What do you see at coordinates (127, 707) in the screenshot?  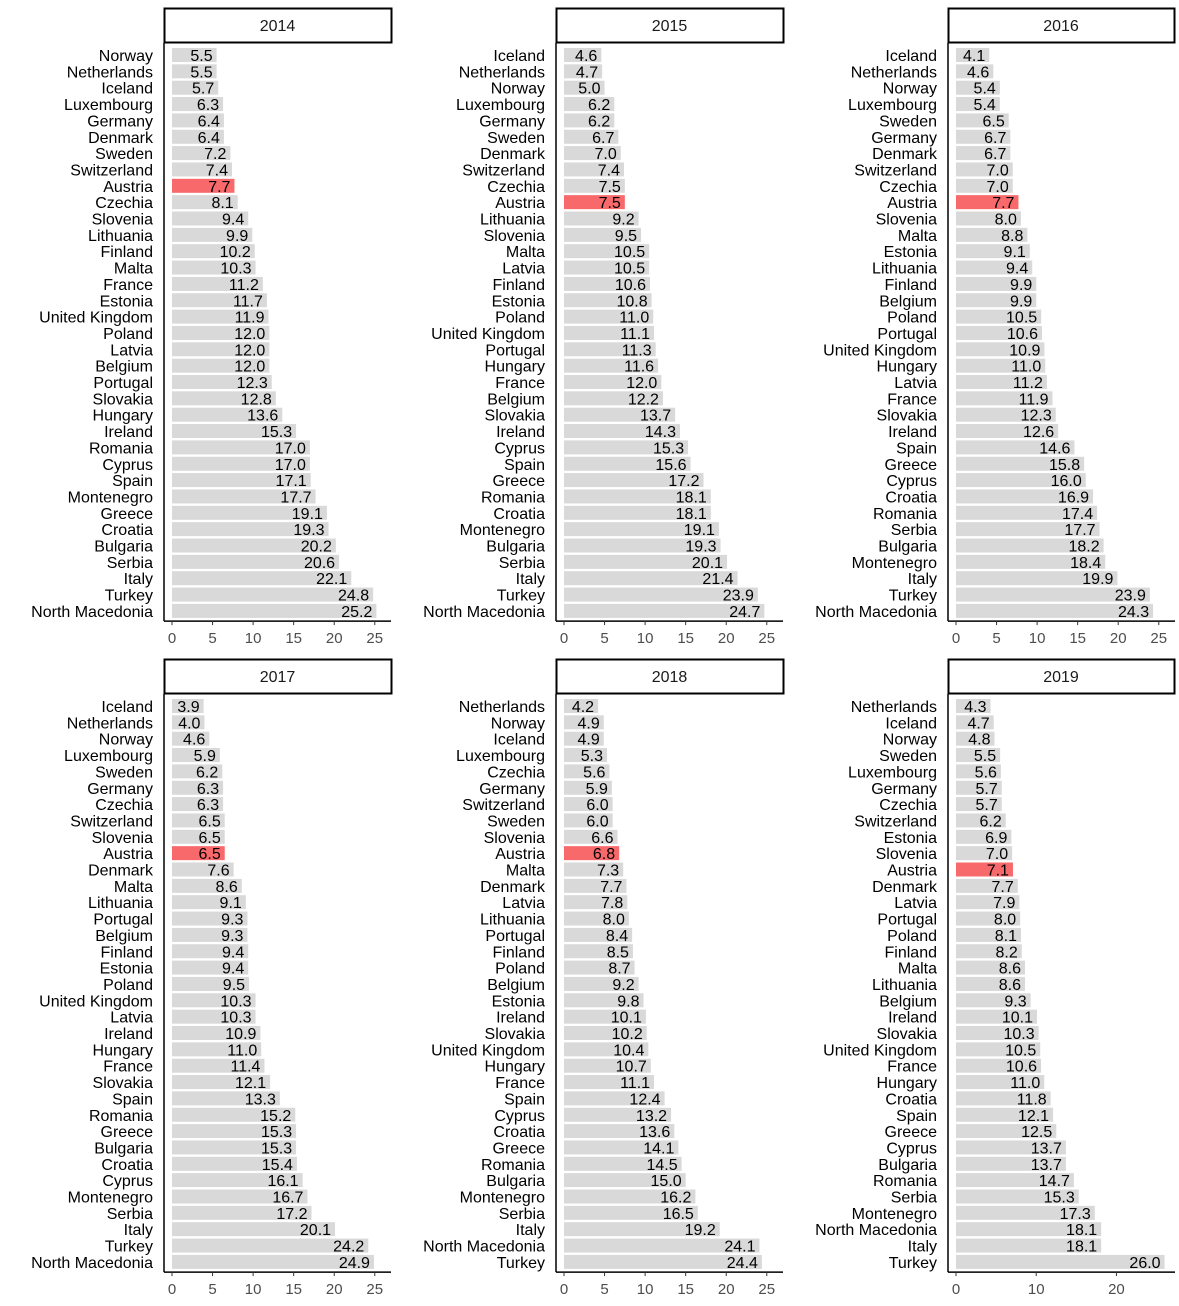 I see `category-label: Iceland` at bounding box center [127, 707].